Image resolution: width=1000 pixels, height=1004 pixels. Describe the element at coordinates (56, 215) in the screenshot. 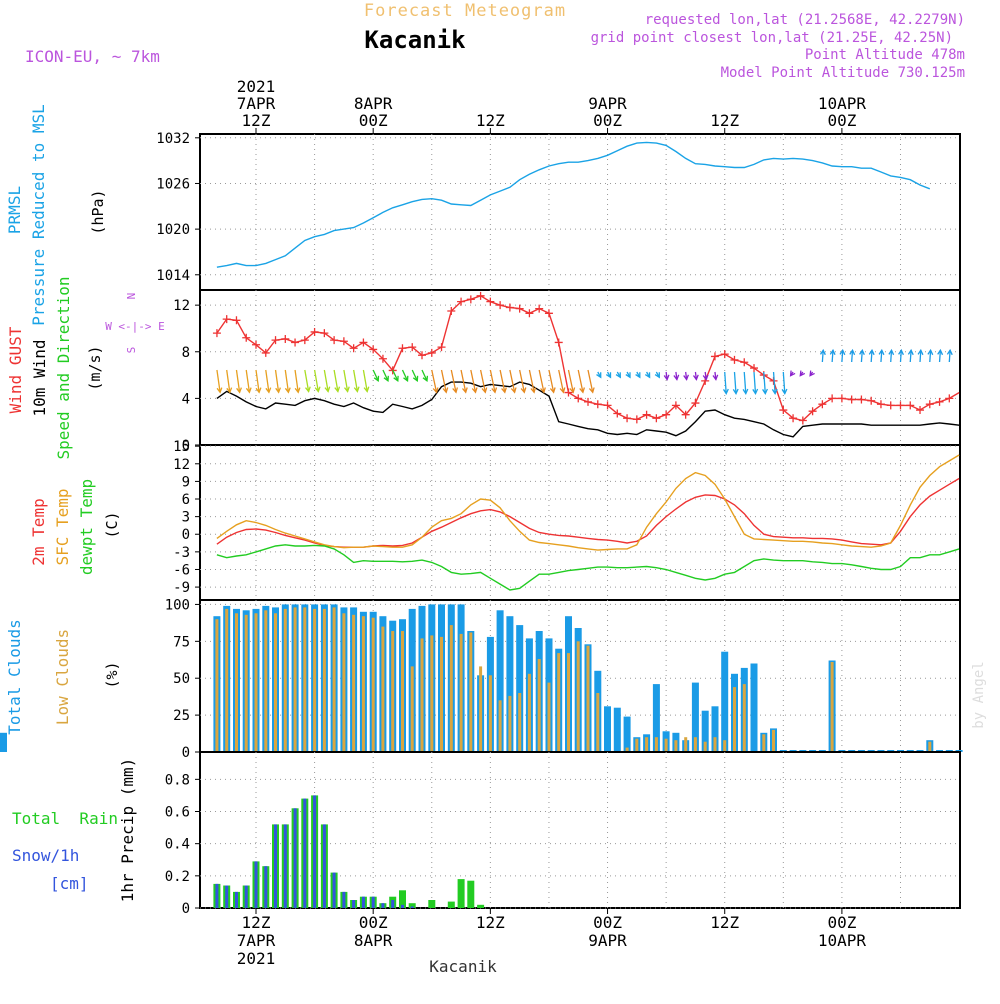

I see `pressure-labels: PRMSL Pressure Reduced to MSL (hPa)` at that location.